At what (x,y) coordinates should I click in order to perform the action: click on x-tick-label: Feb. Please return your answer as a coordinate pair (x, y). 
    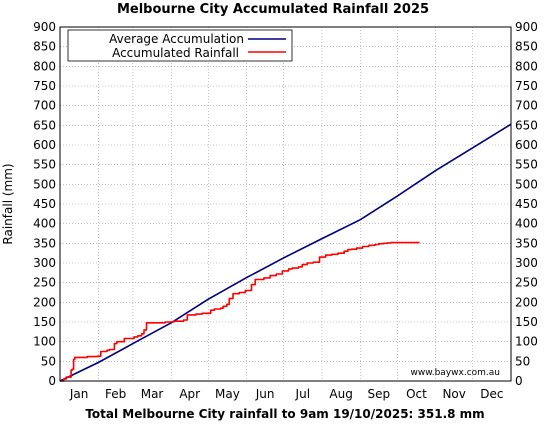
    Looking at the image, I should click on (115, 394).